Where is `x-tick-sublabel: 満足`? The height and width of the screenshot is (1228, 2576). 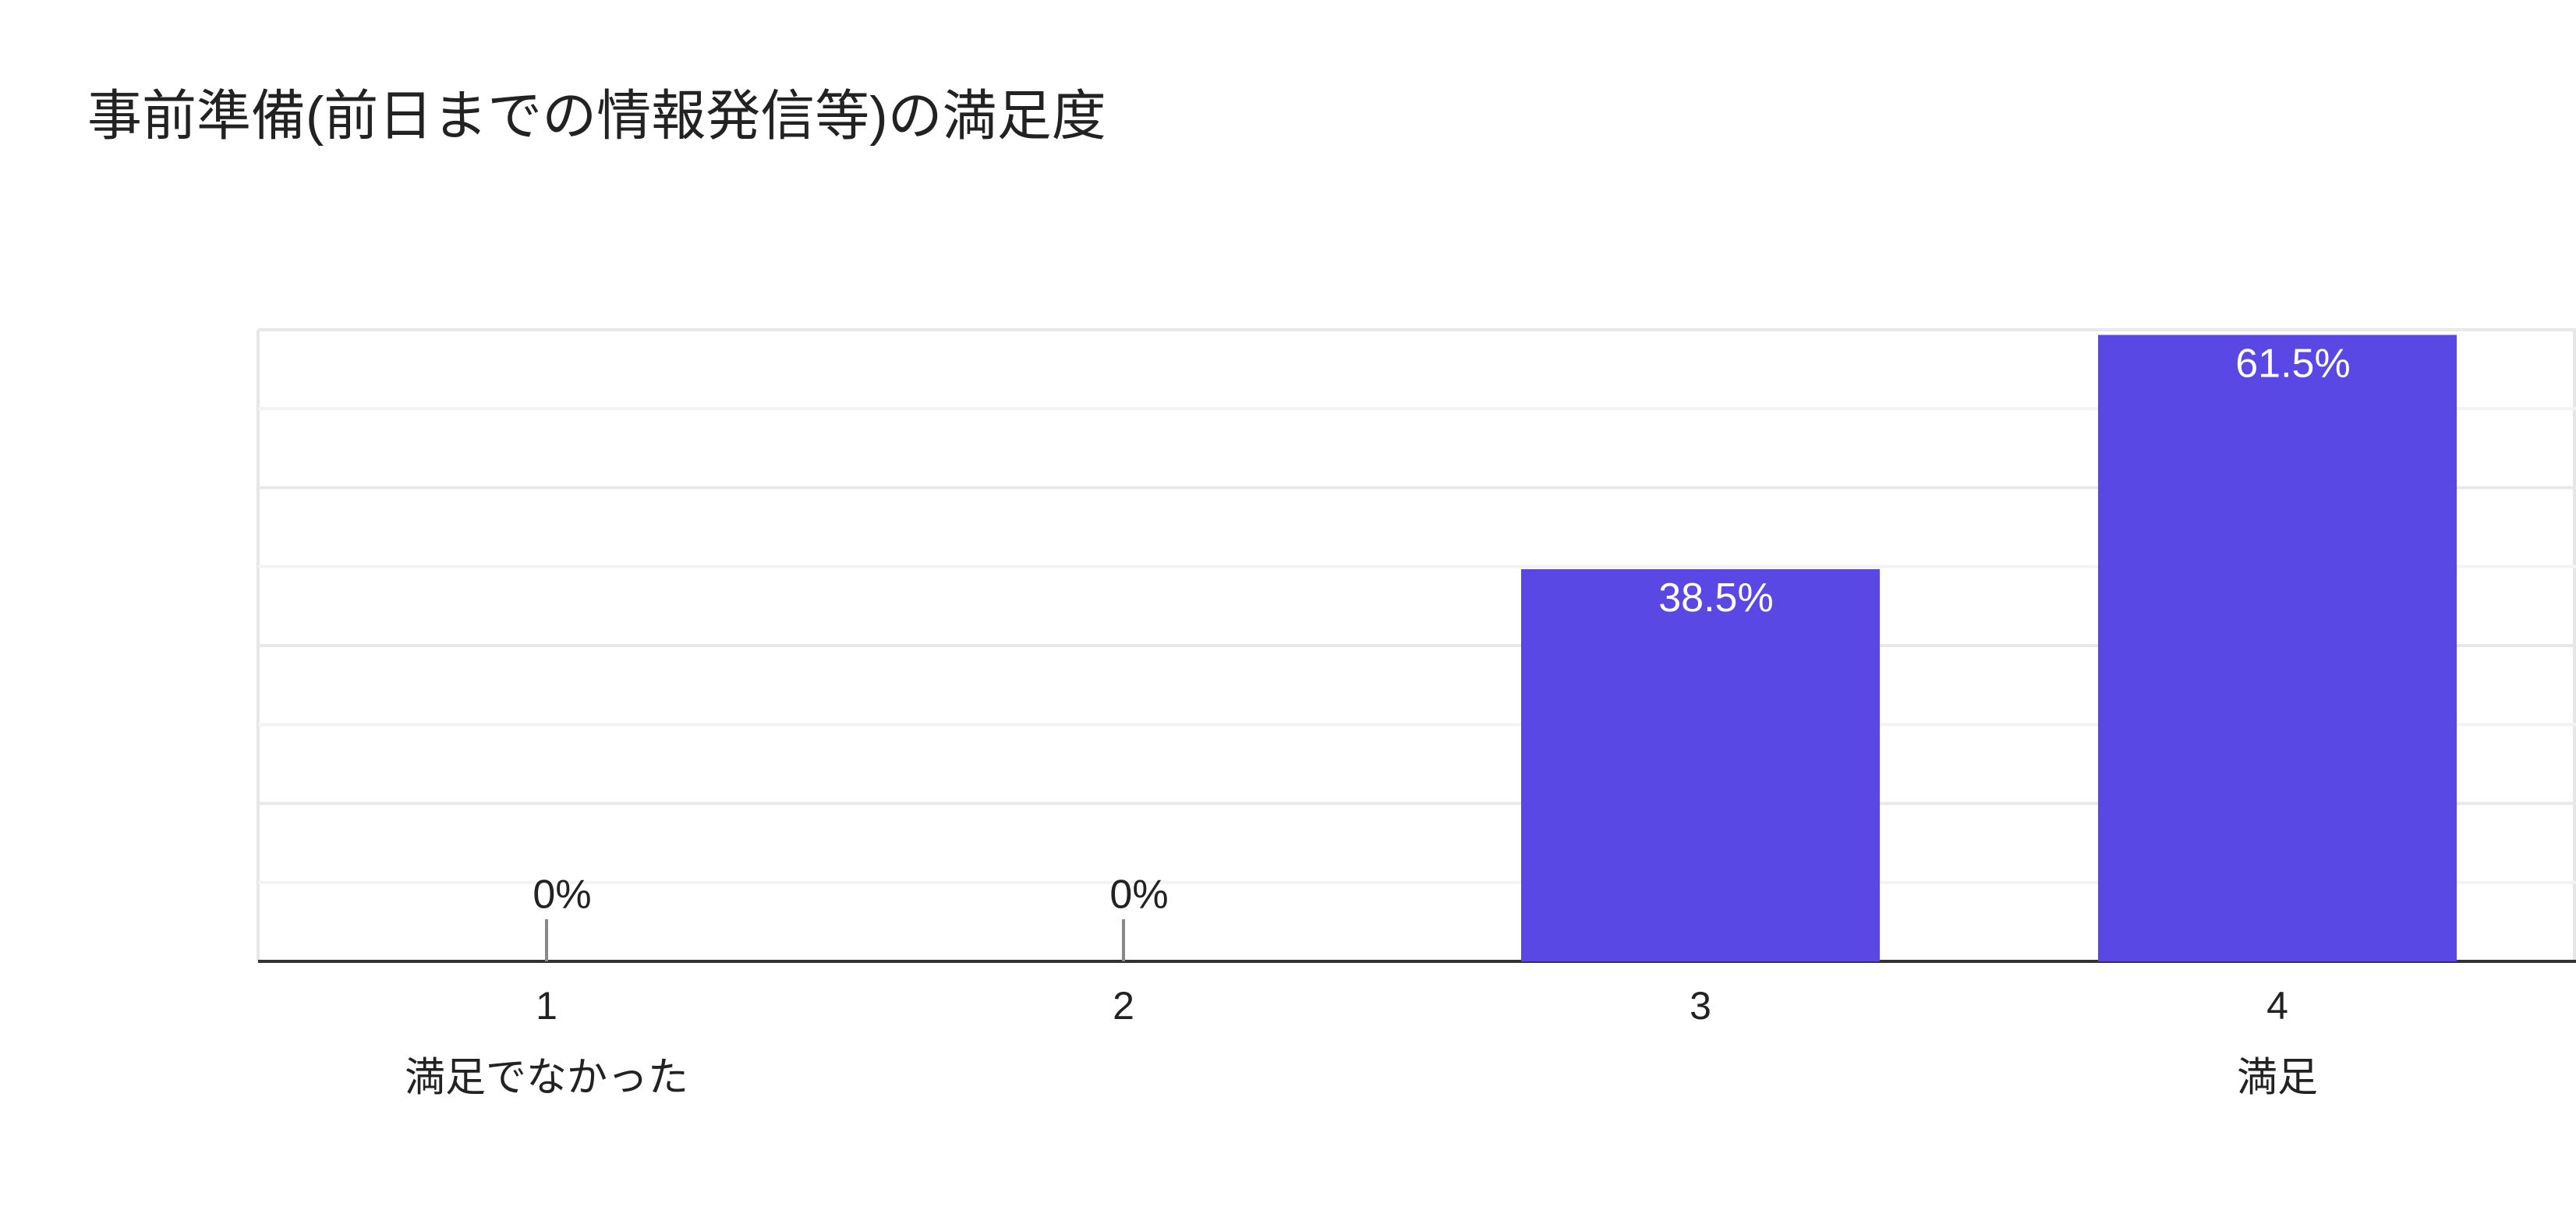
x-tick-sublabel: 満足 is located at coordinates (2277, 1078).